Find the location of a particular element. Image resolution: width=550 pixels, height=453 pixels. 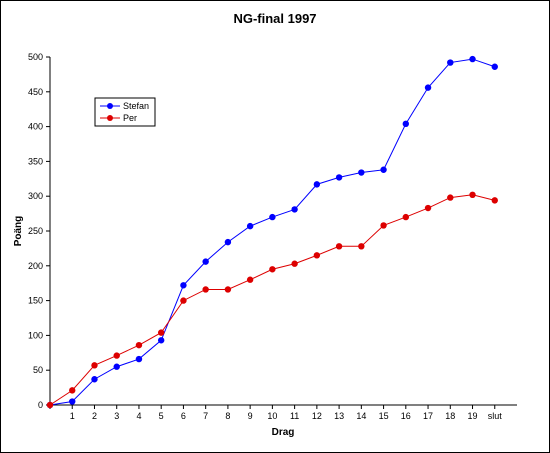

x-tick-label: 6 is located at coordinates (183, 416).